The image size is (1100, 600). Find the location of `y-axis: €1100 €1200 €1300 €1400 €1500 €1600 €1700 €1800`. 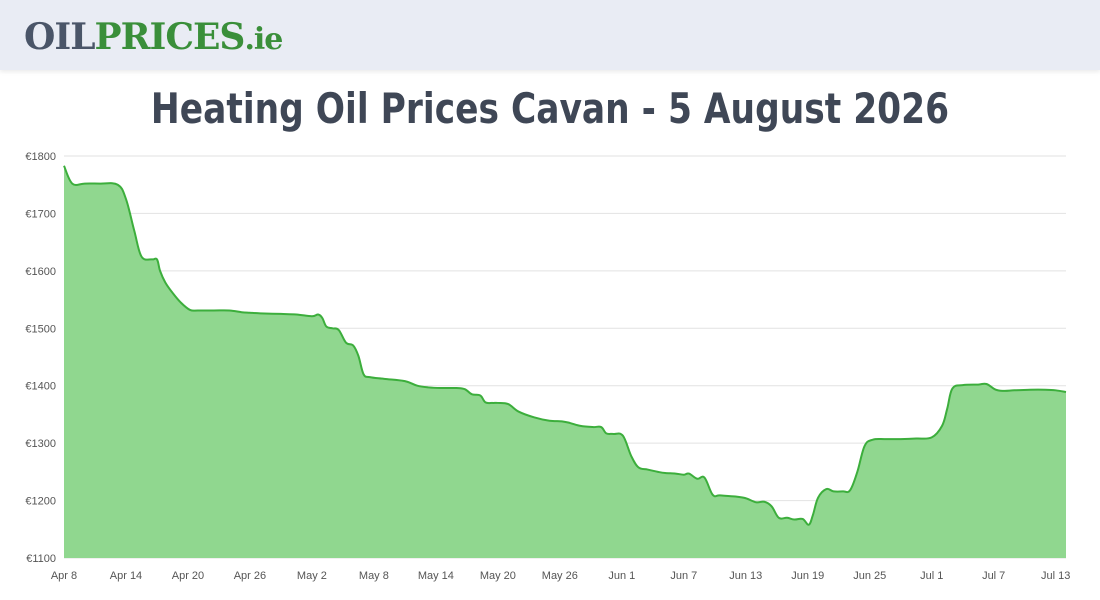

y-axis: €1100 €1200 €1300 €1400 €1500 €1600 €1700 €1800 is located at coordinates (40, 358).